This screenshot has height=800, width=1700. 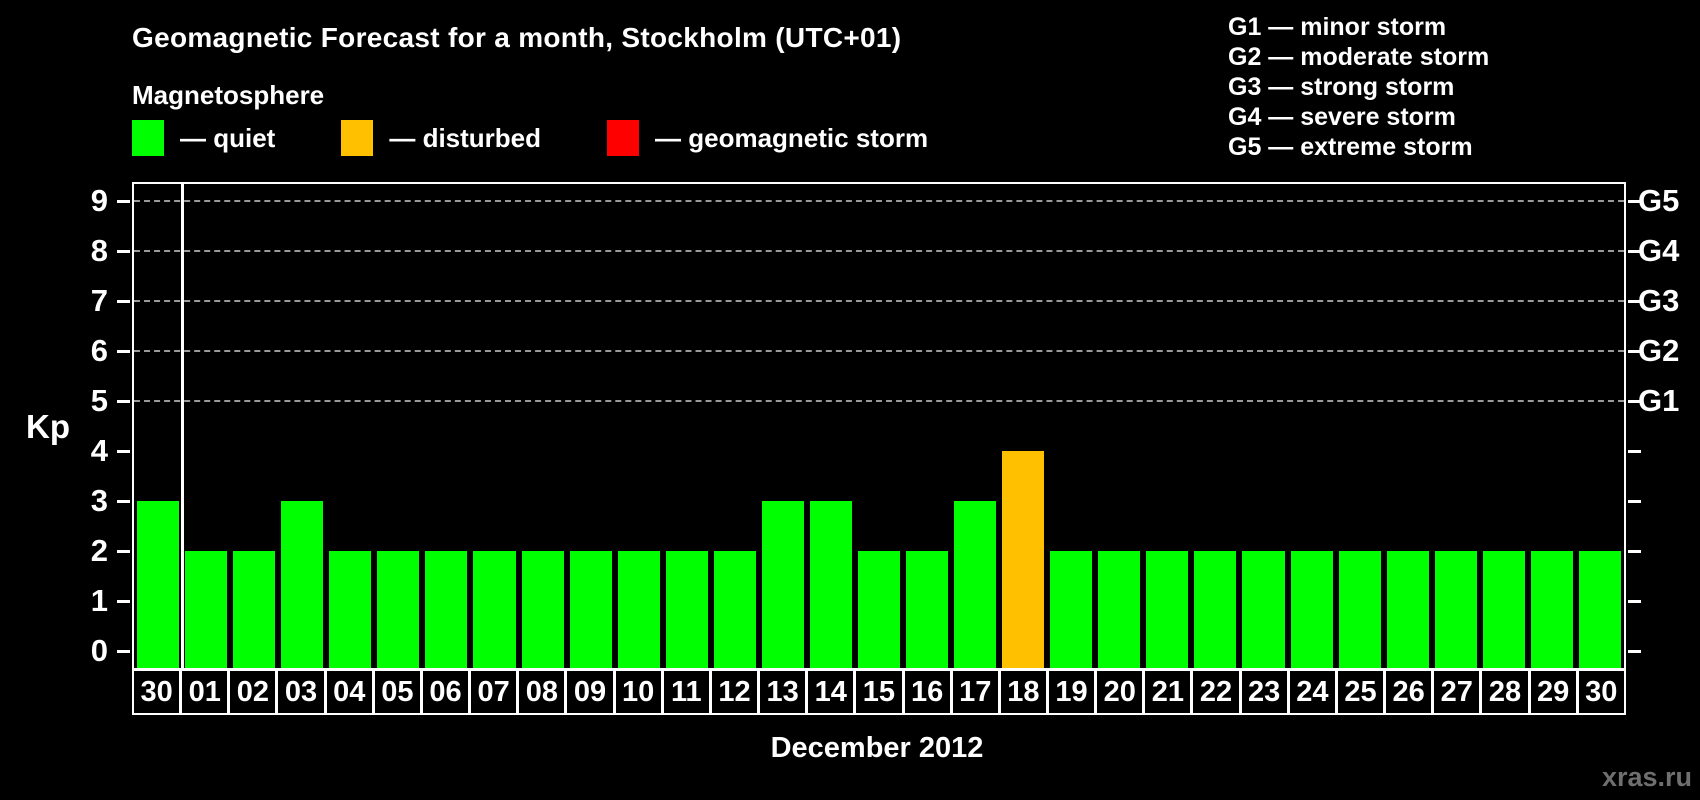 I want to click on day-label-15: 15, so click(x=880, y=692).